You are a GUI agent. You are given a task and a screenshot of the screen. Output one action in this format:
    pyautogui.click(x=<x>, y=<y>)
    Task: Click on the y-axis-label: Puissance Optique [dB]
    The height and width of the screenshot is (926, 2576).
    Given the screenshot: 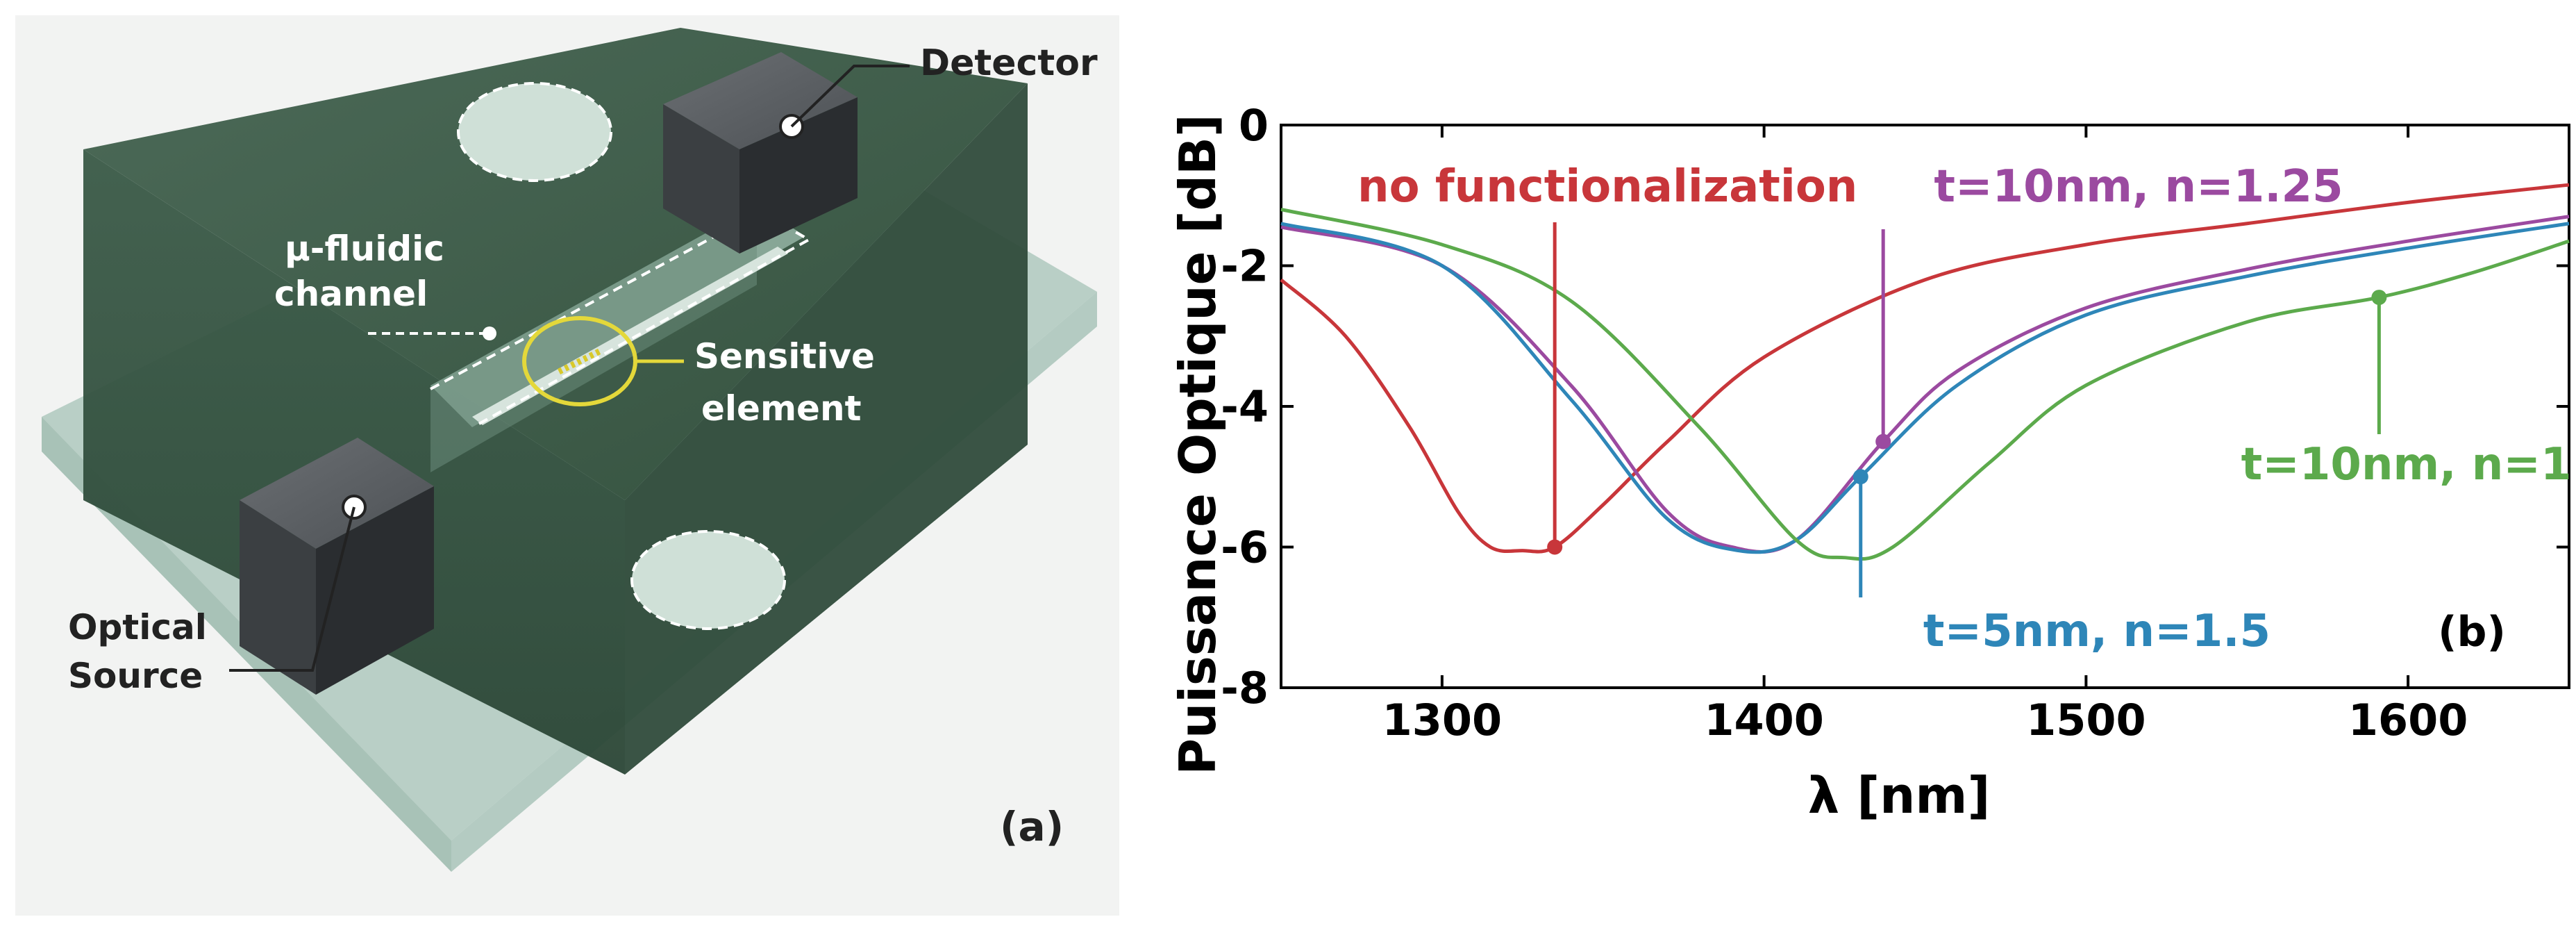 What is the action you would take?
    pyautogui.click(x=1198, y=445)
    